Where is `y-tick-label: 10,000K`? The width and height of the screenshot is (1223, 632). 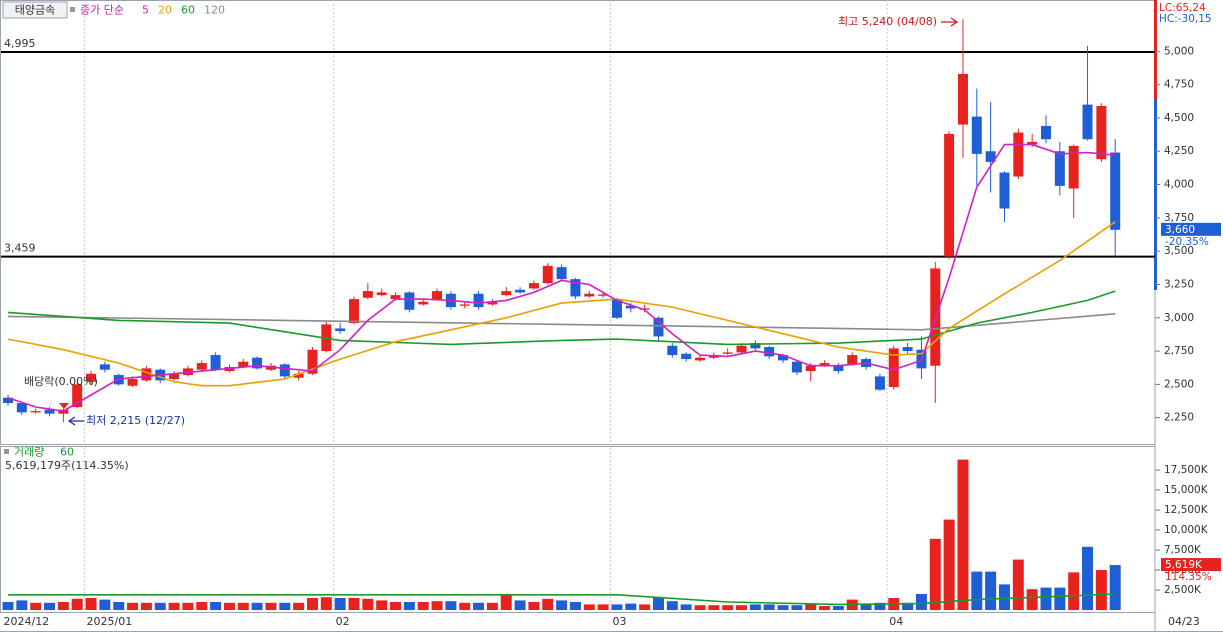 y-tick-label: 10,000K is located at coordinates (1186, 530).